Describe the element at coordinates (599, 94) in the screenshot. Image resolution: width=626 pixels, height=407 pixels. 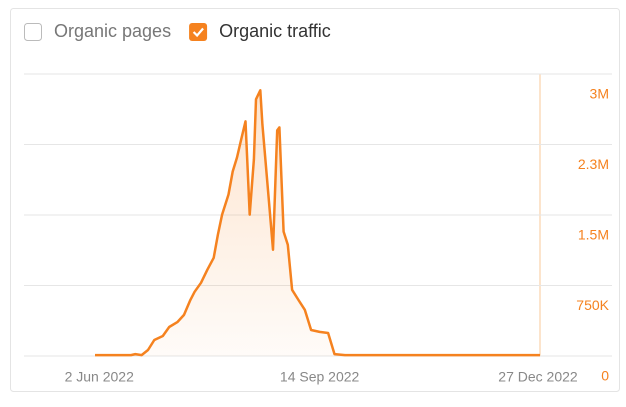
I see `y-tick-label: 3M` at that location.